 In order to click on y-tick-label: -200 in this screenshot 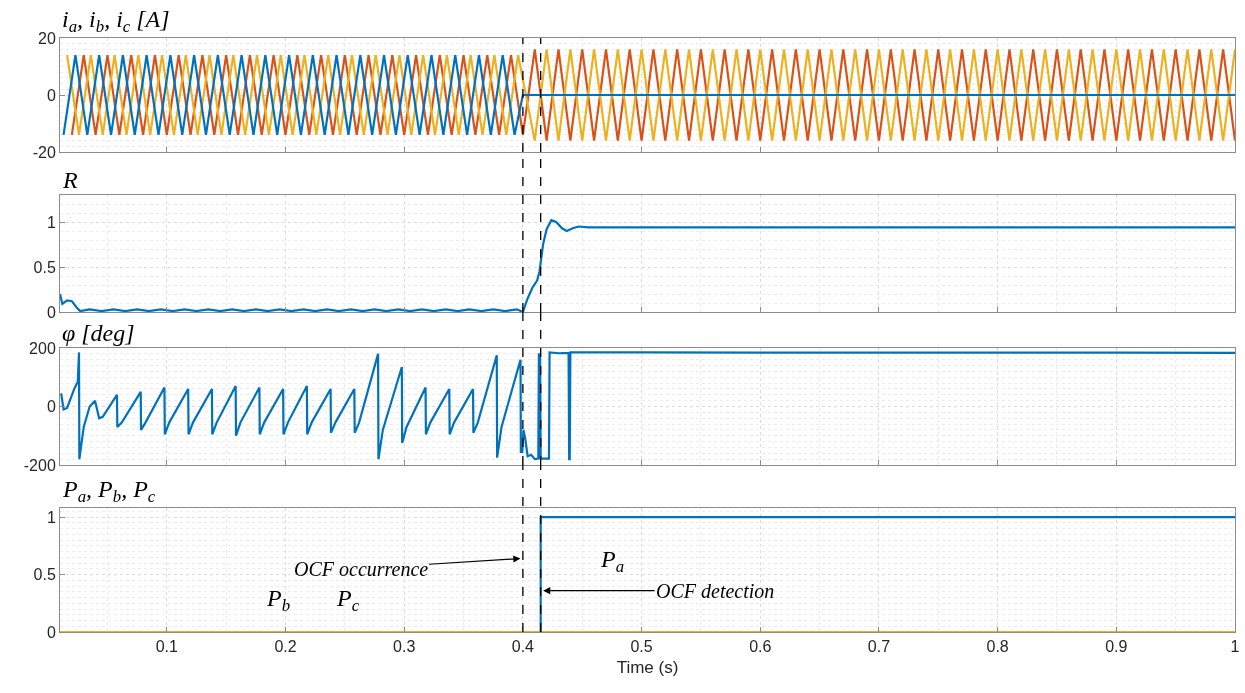, I will do `click(39, 465)`.